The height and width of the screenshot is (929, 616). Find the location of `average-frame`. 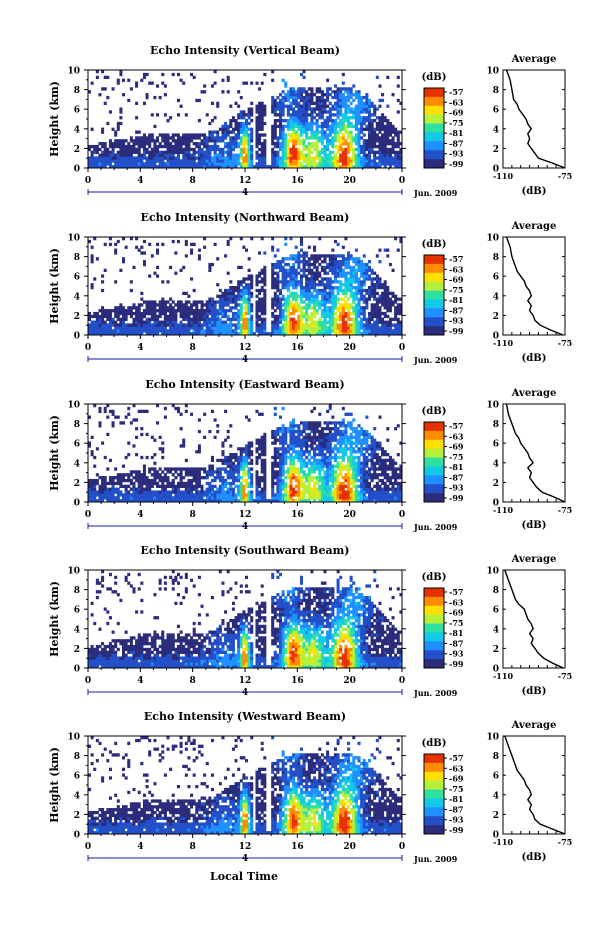

average-frame is located at coordinates (534, 286).